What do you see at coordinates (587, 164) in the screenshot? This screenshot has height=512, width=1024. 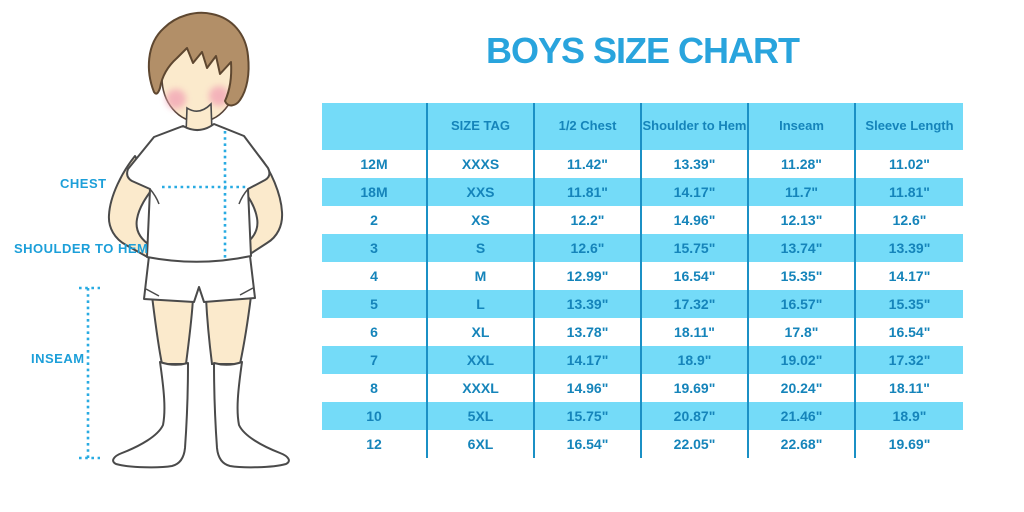 I see `table-cell: 11.42"` at bounding box center [587, 164].